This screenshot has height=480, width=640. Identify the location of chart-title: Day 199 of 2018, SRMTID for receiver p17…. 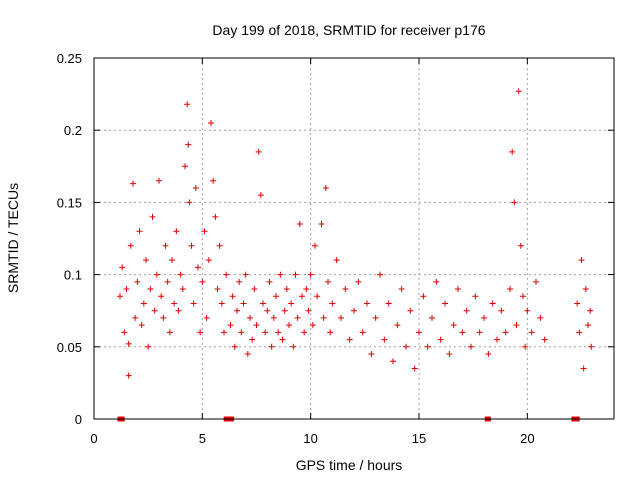
(348, 30).